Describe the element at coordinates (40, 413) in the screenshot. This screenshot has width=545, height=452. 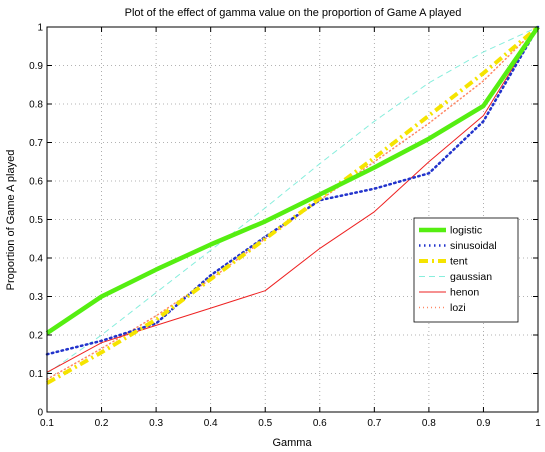
I see `y-tick-label: 0` at that location.